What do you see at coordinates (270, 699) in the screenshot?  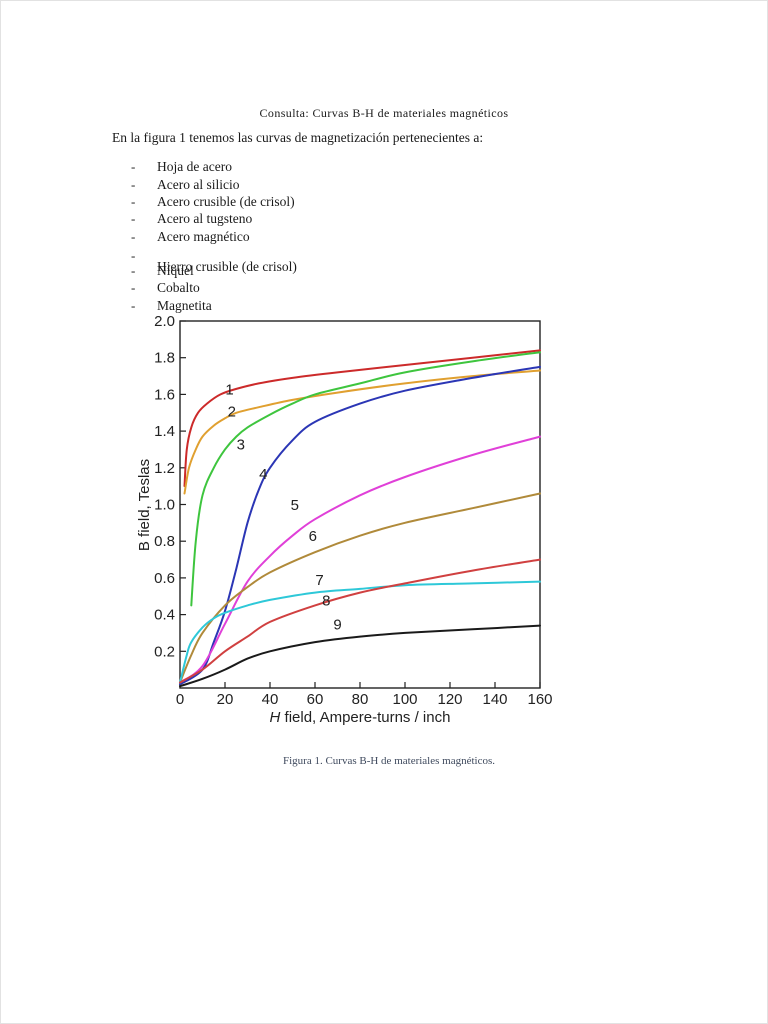 I see `x-tick-label: 40` at bounding box center [270, 699].